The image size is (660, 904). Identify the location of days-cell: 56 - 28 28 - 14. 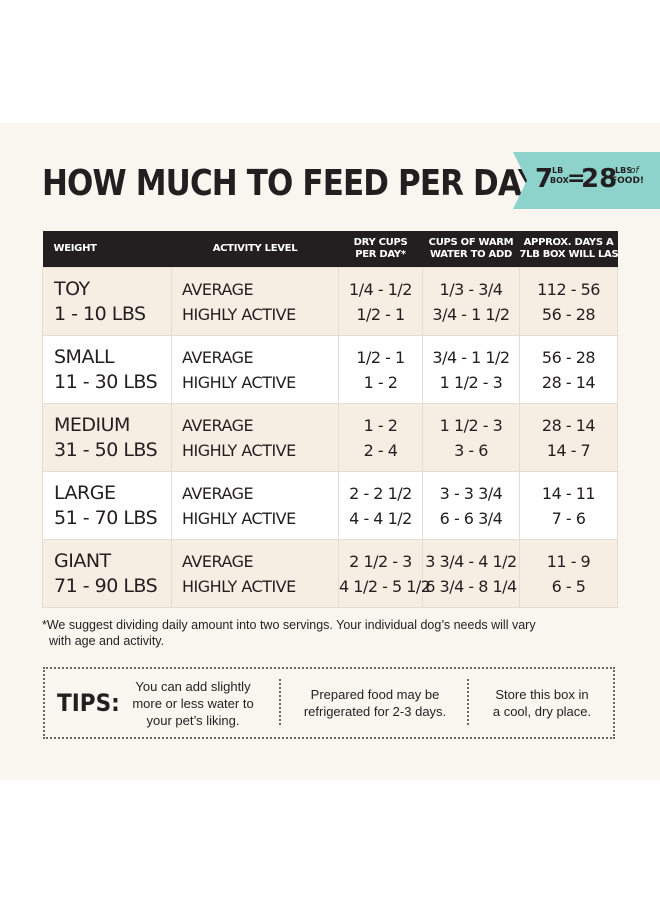
(568, 369).